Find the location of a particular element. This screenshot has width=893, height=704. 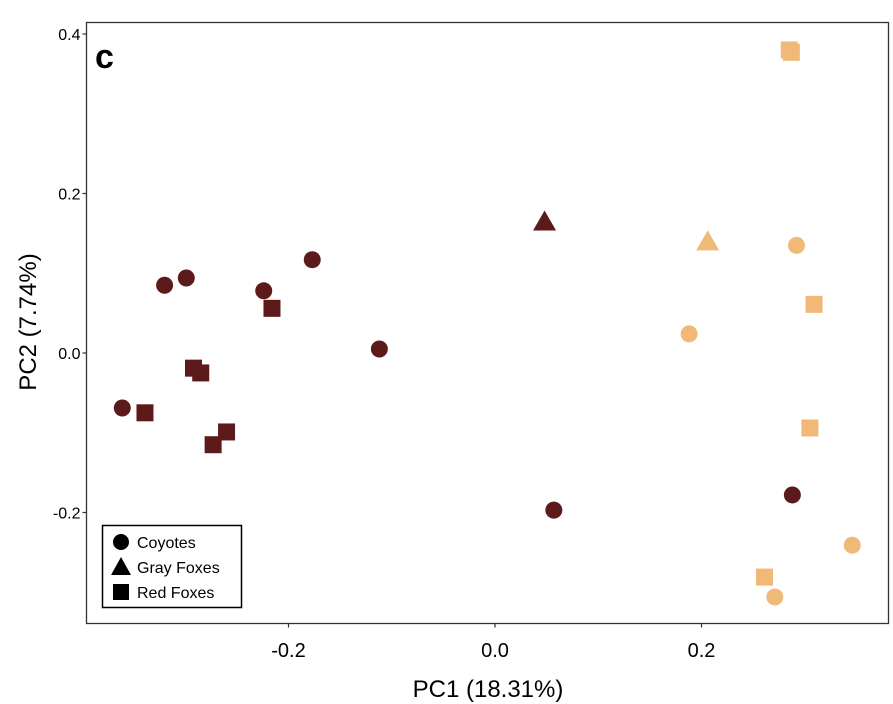

x-axis-title: PC1 (18.31%) is located at coordinates (488, 689).